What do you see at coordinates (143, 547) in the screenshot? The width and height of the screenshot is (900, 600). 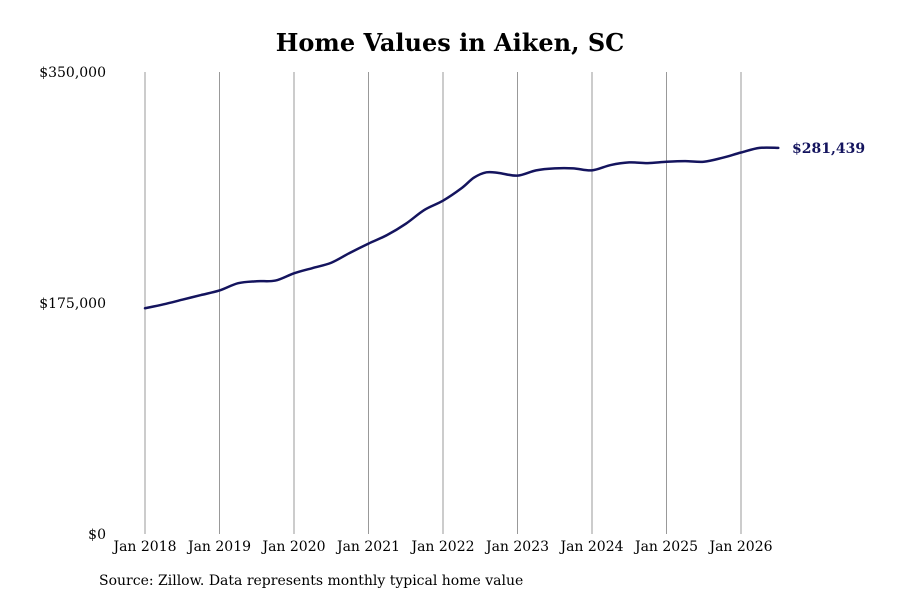 I see `x-tick-label: Jan 2018` at bounding box center [143, 547].